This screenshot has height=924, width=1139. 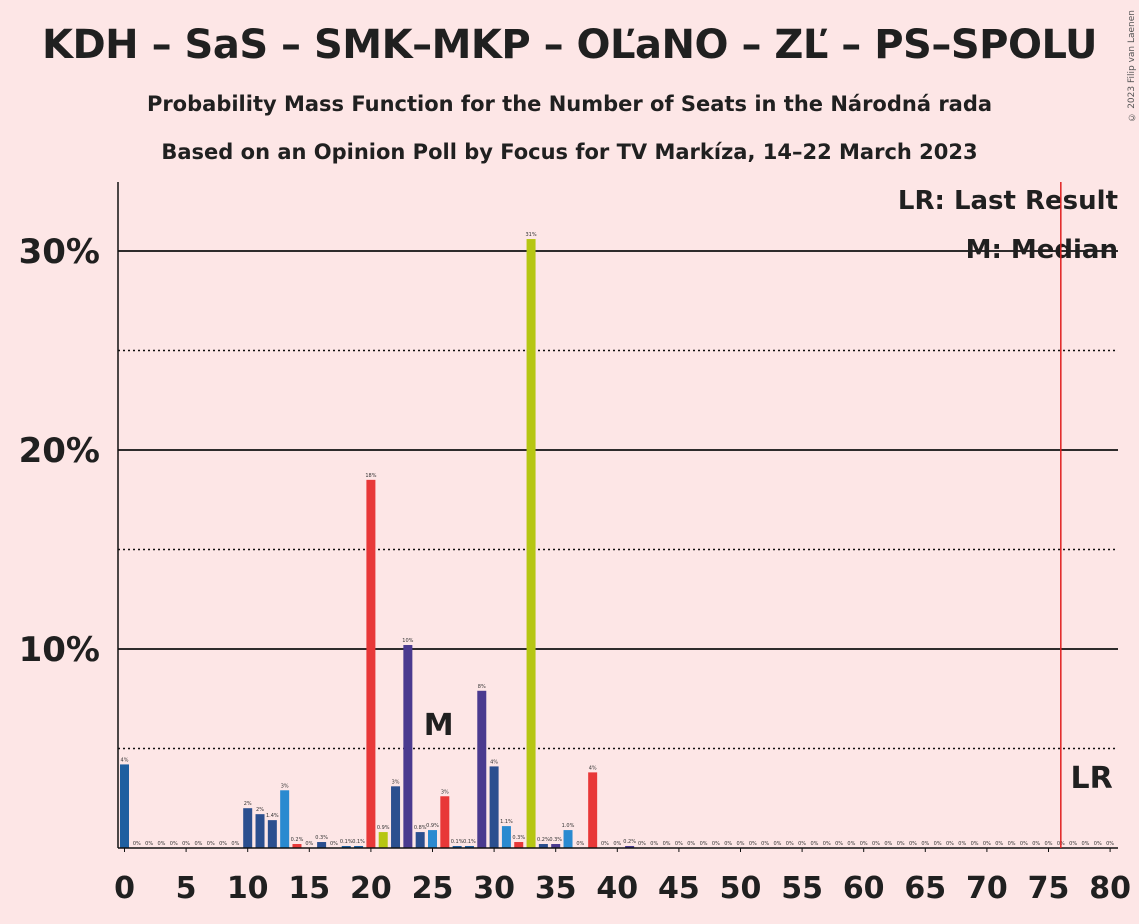 I want to click on bar-label-36: 1.0%, so click(x=568, y=826).